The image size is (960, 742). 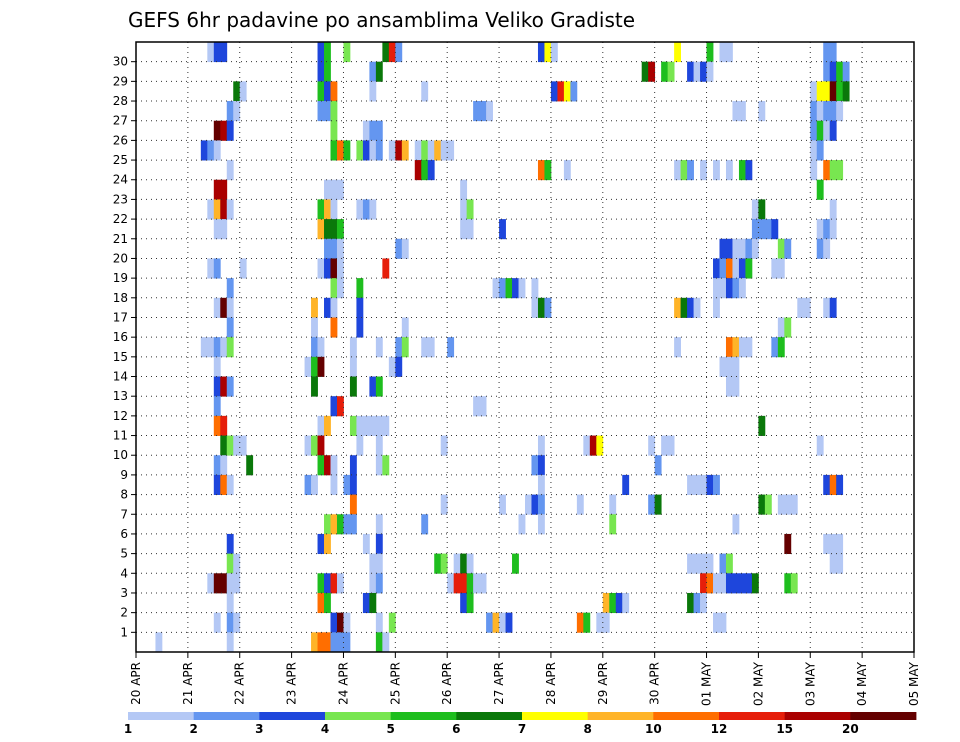 What do you see at coordinates (447, 683) in the screenshot?
I see `x-tick-label: 26 APR` at bounding box center [447, 683].